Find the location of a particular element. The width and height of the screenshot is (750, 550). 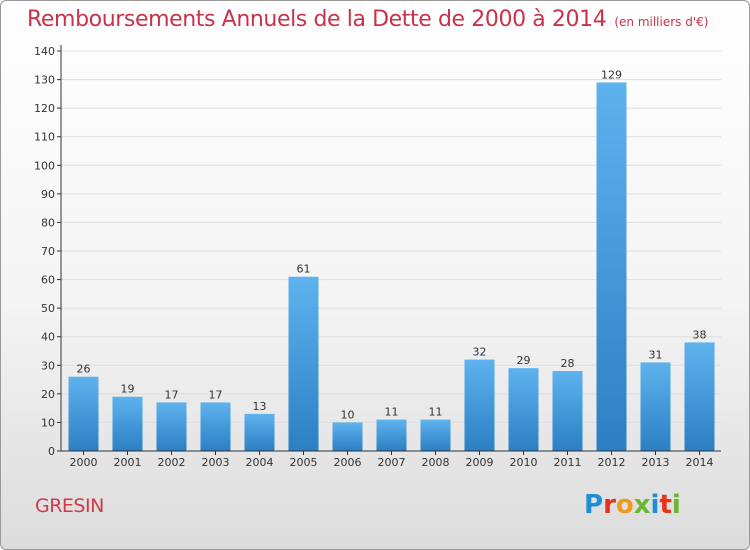

x-tick-label: 2011 is located at coordinates (568, 462).